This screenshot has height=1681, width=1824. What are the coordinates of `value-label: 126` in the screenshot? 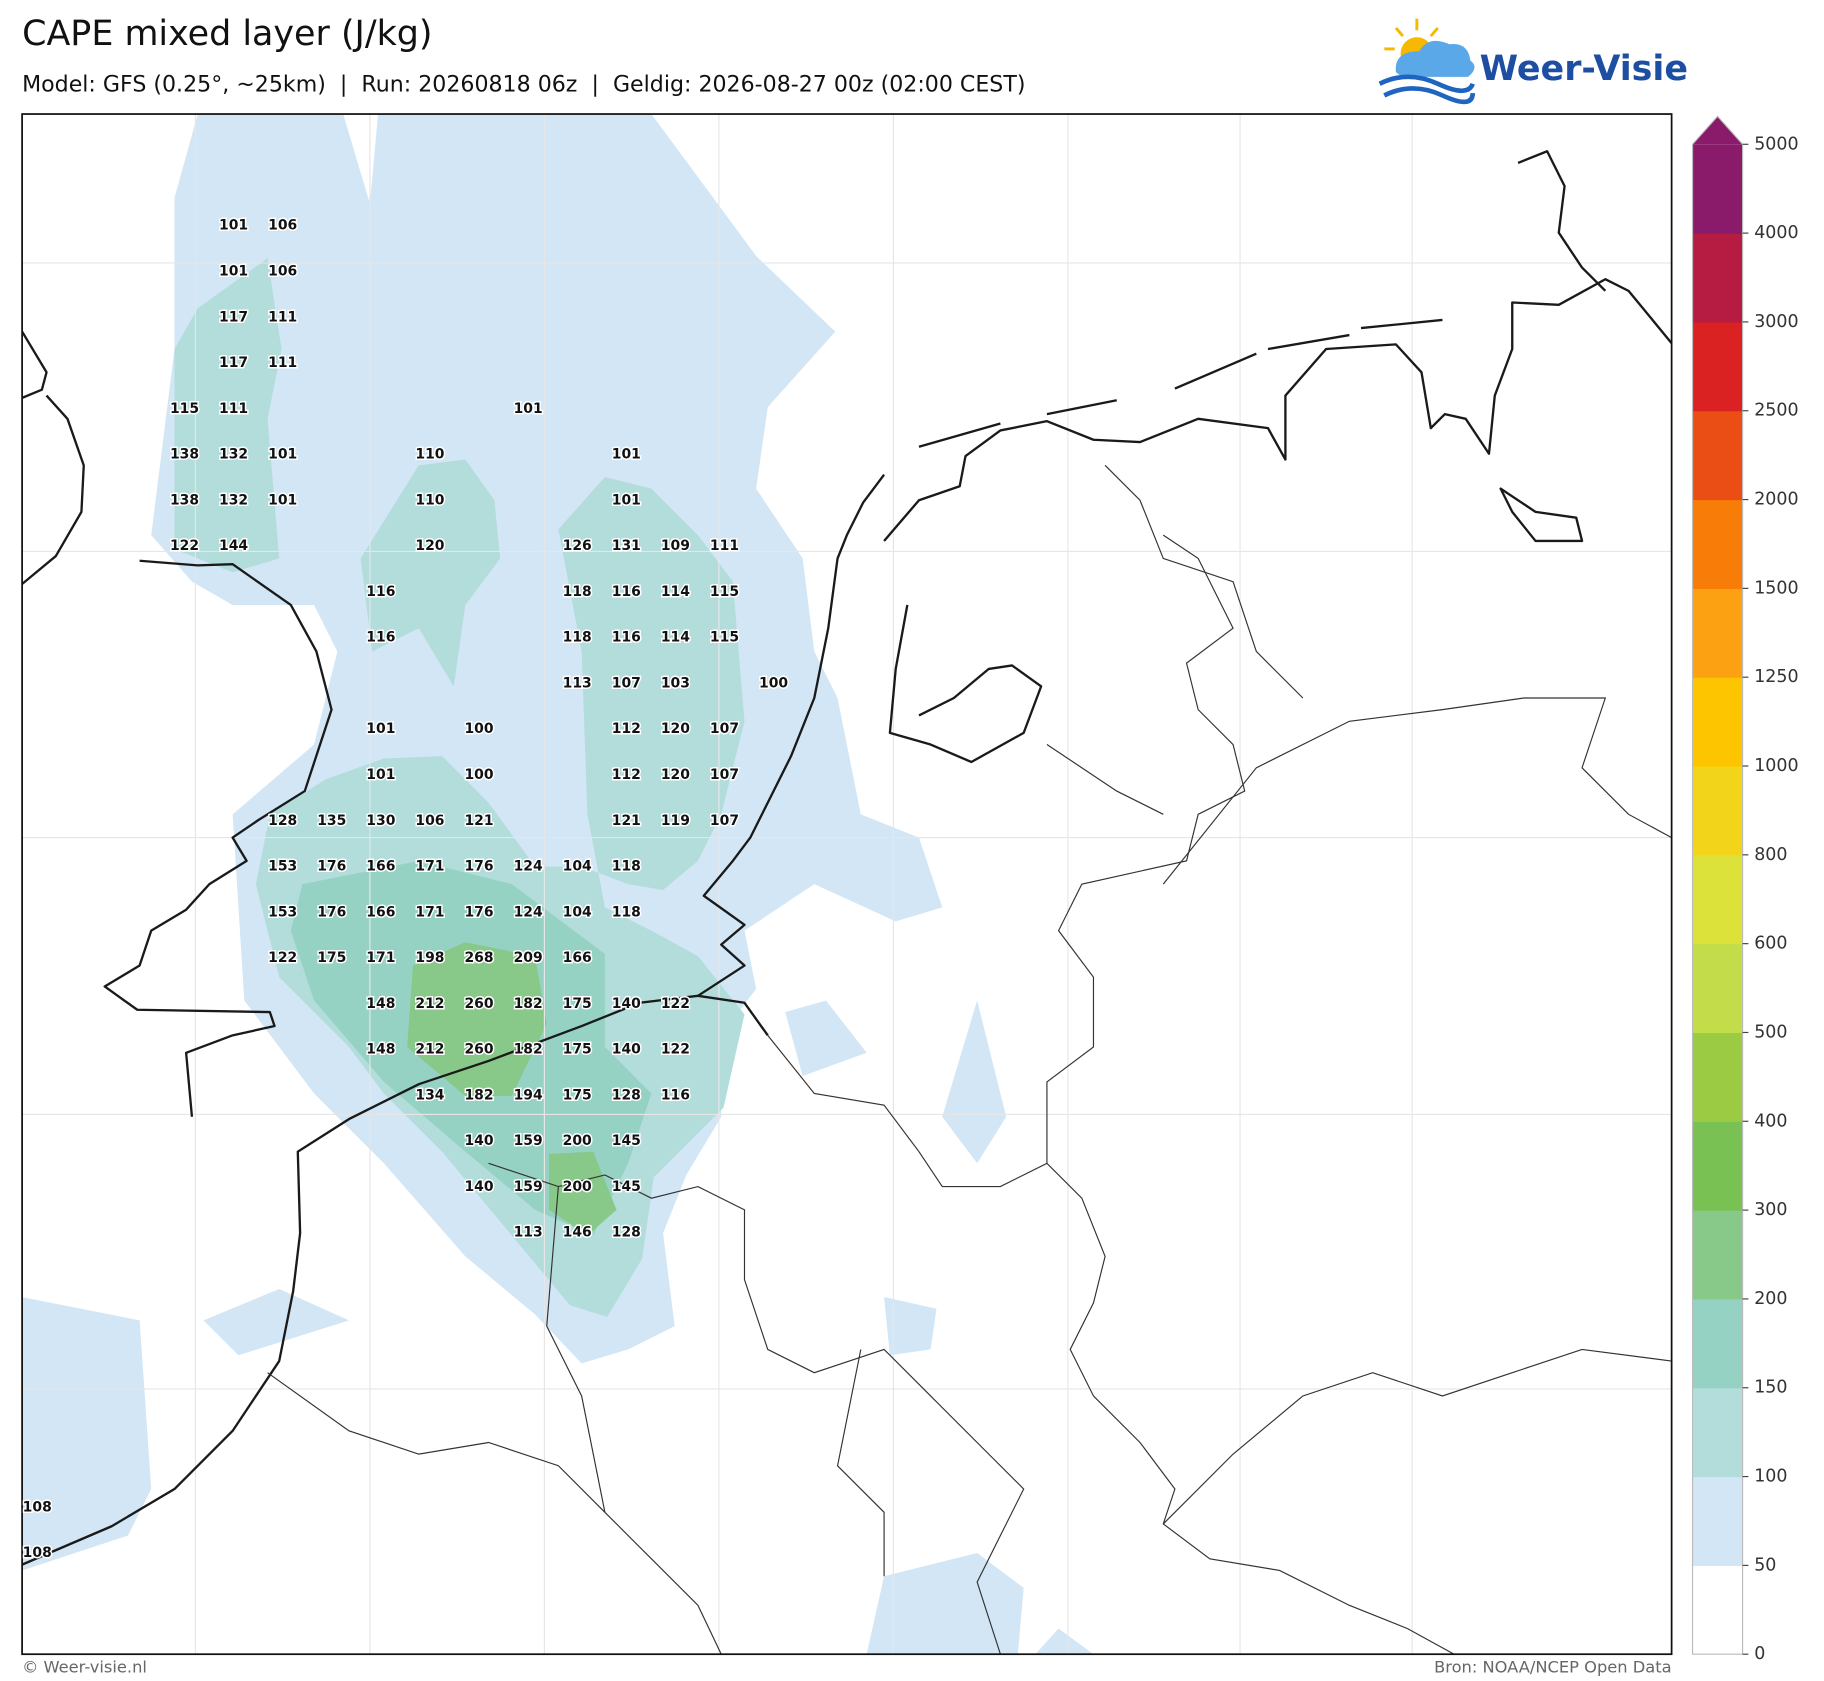 It's located at (577, 546).